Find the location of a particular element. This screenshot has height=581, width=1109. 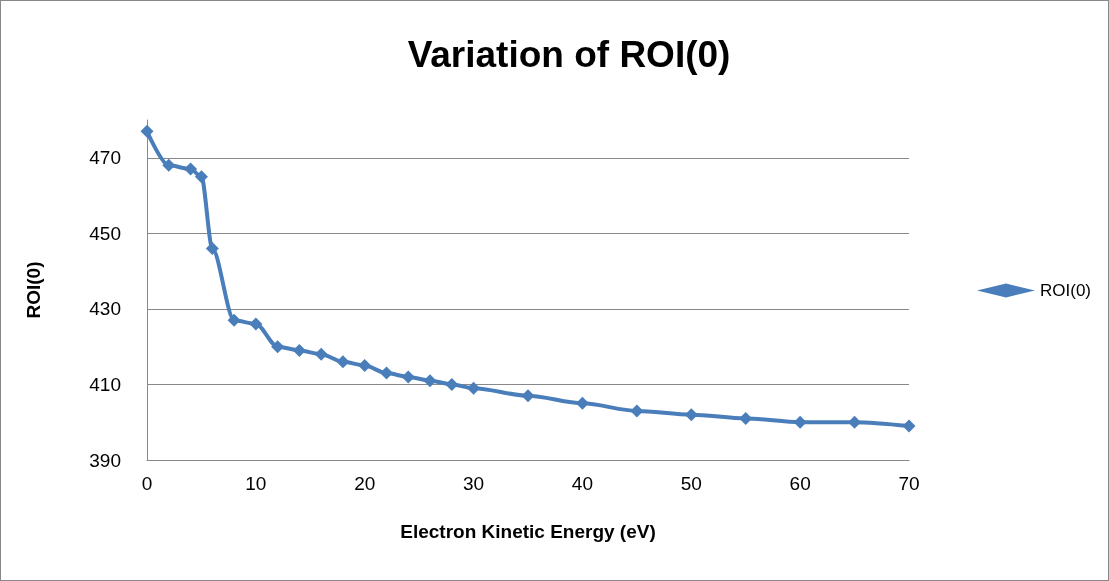

x-tick-label: 50 is located at coordinates (691, 483).